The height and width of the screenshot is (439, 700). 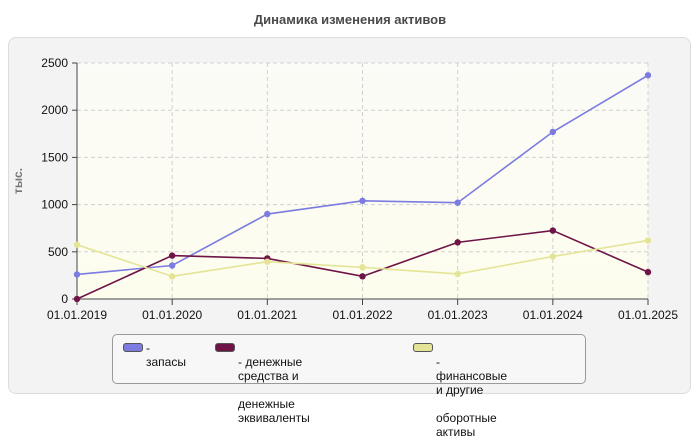 I want to click on y-tick-label: 500, so click(x=58, y=252).